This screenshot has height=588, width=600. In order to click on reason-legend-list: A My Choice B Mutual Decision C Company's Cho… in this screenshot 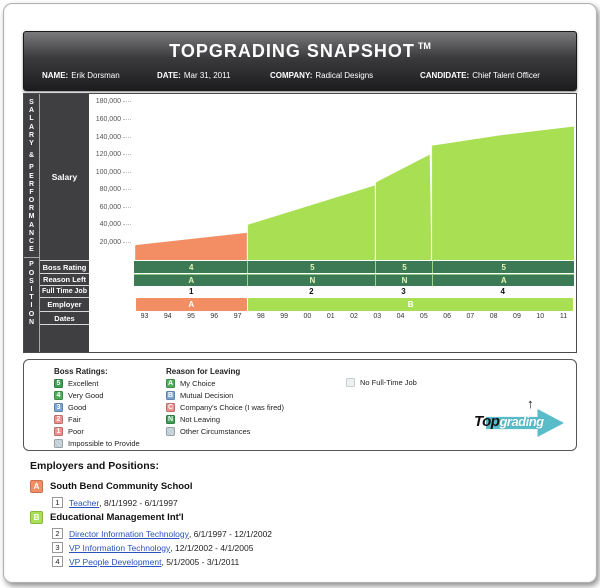, I will do `click(225, 408)`.